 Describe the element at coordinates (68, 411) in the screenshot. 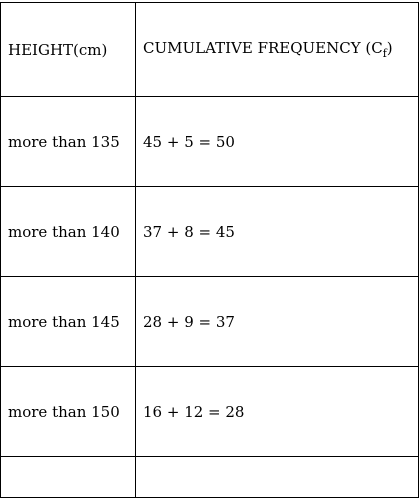

I see `height-cell: more than 150` at that location.